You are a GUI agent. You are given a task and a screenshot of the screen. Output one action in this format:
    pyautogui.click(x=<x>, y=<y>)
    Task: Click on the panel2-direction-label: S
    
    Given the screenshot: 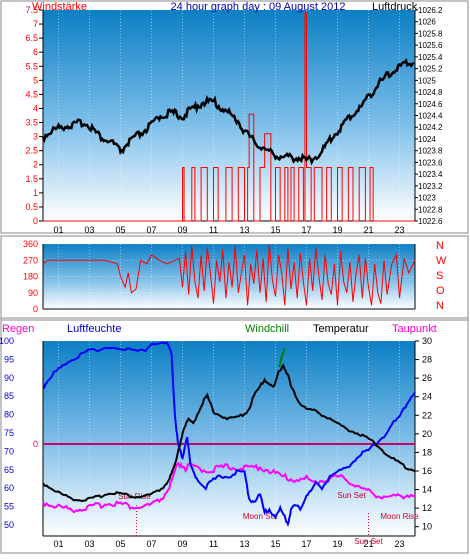 What is the action you would take?
    pyautogui.click(x=439, y=276)
    